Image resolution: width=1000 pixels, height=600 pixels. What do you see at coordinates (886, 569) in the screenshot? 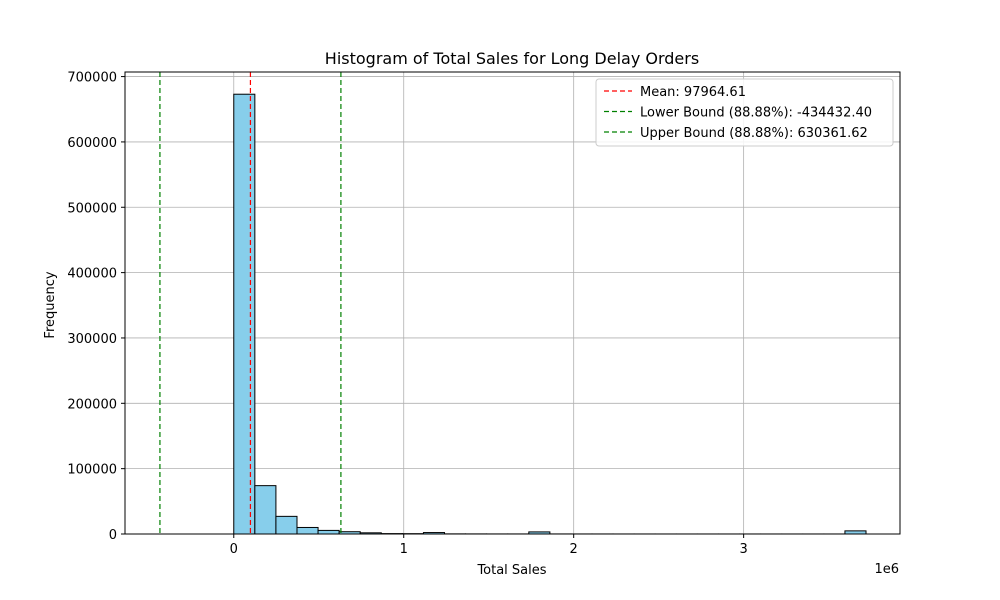
I see `x-axis-offset-label: 1e6` at bounding box center [886, 569].